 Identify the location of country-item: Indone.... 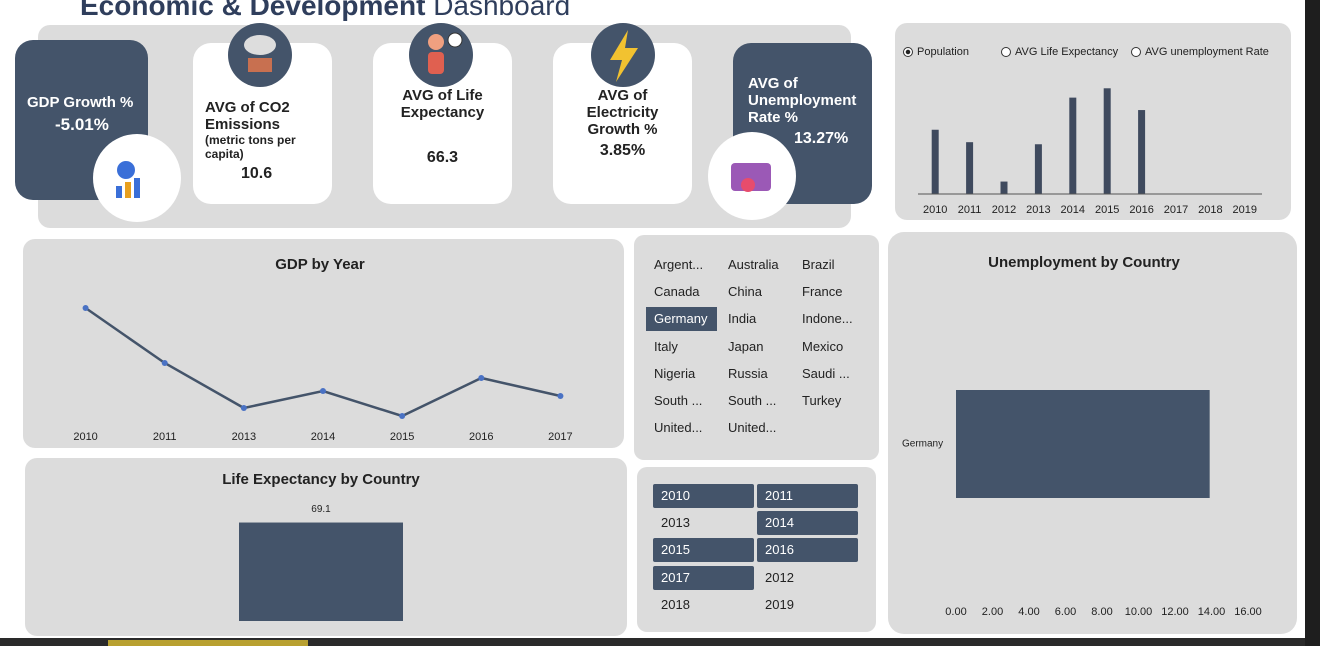
(827, 319).